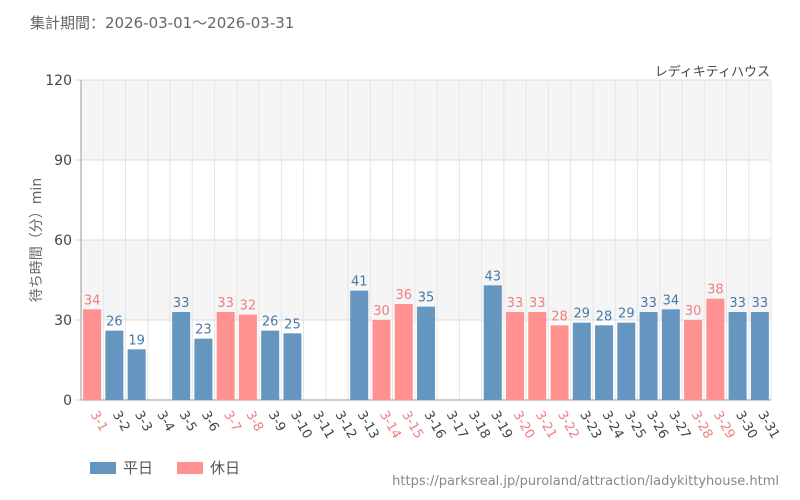 This screenshot has height=500, width=800. What do you see at coordinates (165, 467) in the screenshot?
I see `legend: 平日 休日` at bounding box center [165, 467].